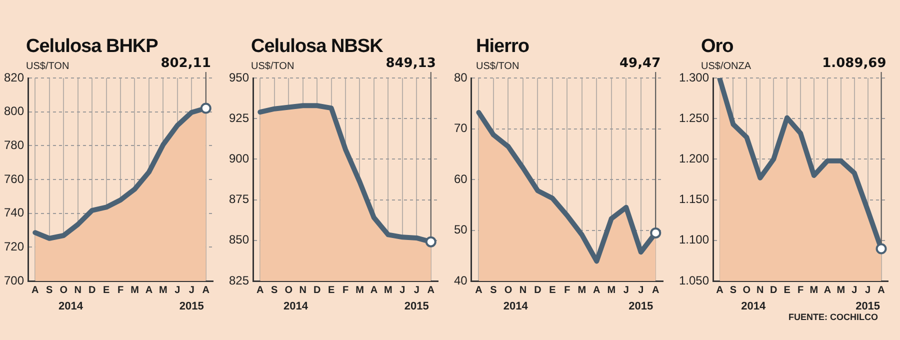  Describe the element at coordinates (92, 46) in the screenshot. I see `chart-title: Celulosa BHKP` at that location.